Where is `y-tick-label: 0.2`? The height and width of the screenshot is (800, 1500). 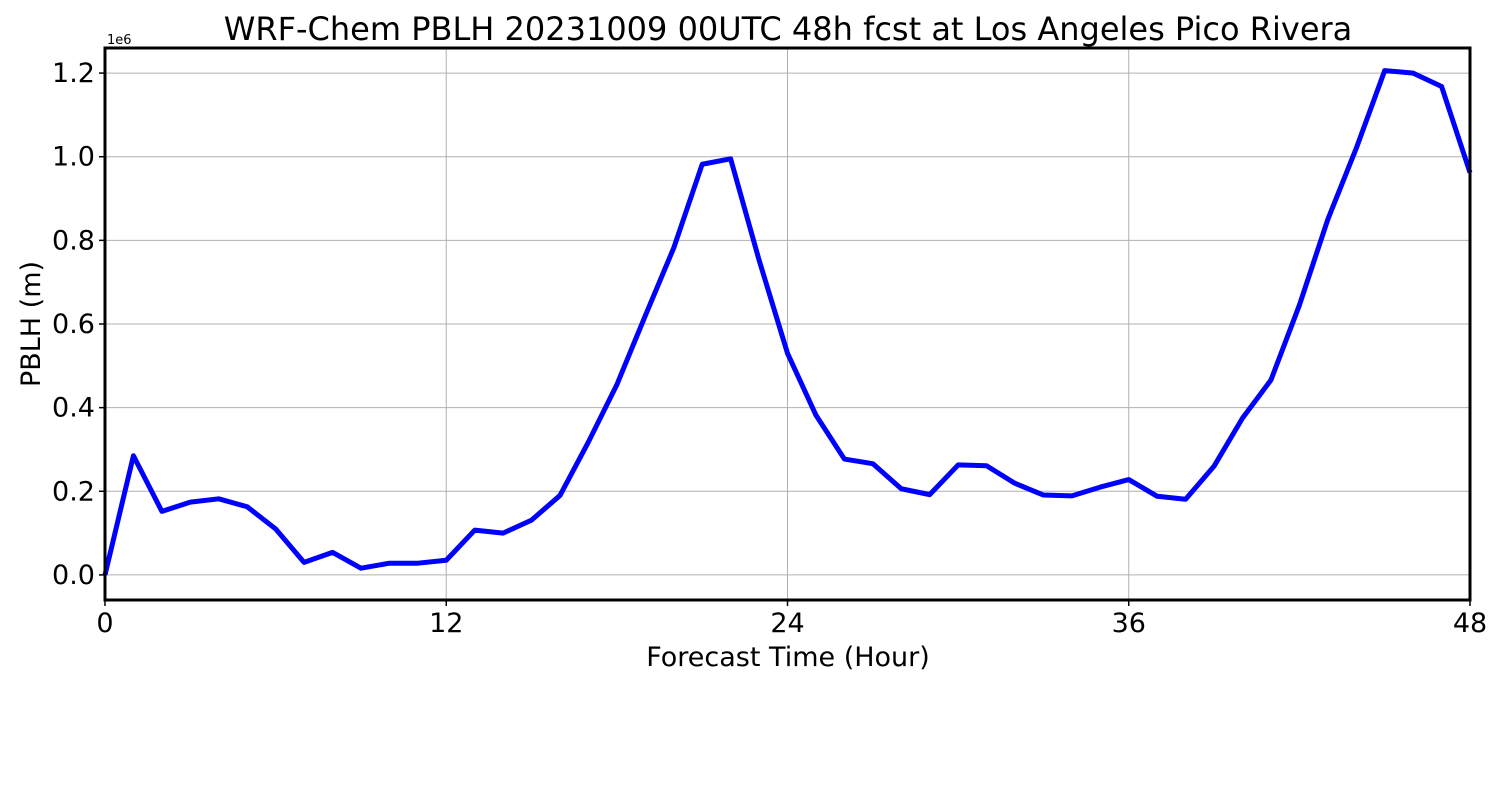
y-tick-label: 0.2 is located at coordinates (73, 491).